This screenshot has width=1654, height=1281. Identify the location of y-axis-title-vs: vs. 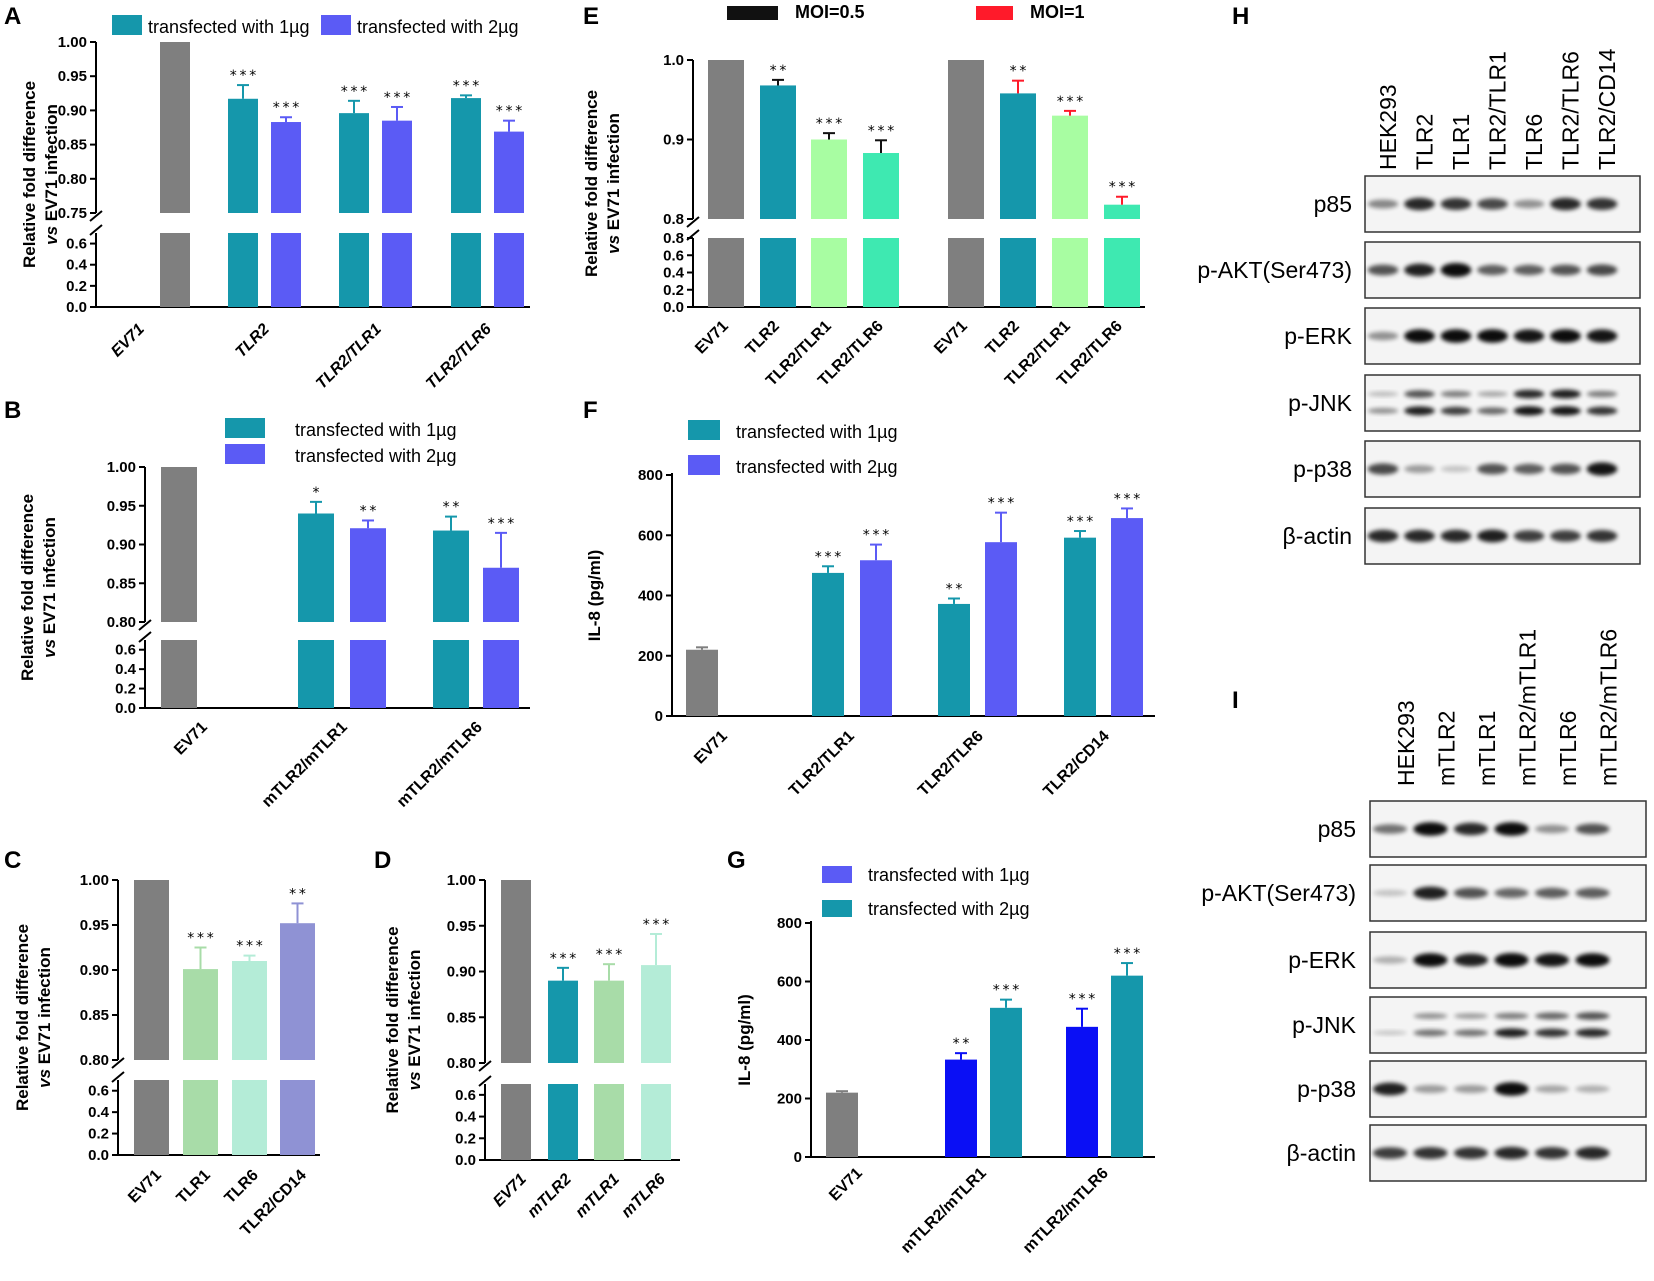
(44, 1078).